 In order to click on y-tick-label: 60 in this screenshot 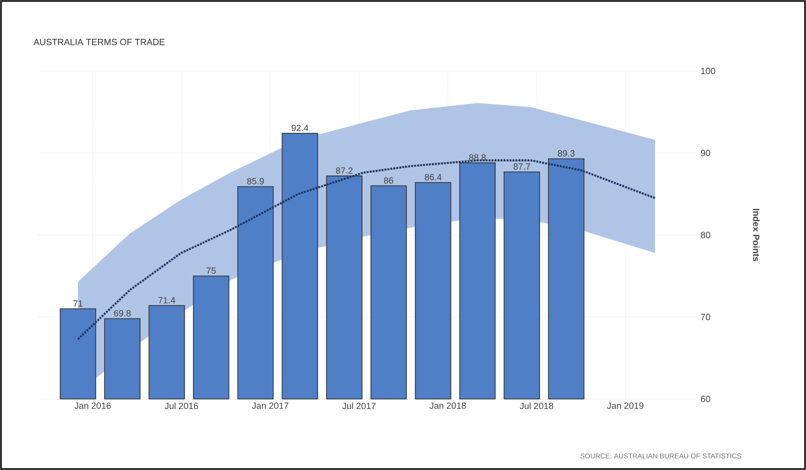, I will do `click(705, 399)`.